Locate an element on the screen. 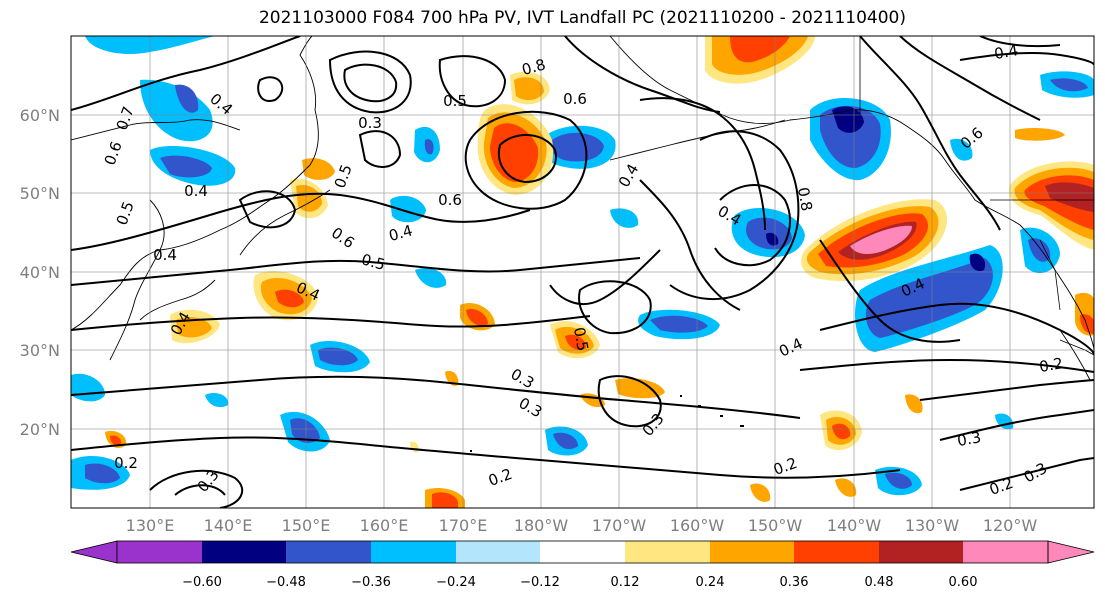 The height and width of the screenshot is (601, 1105). lon-label: 160°E is located at coordinates (384, 525).